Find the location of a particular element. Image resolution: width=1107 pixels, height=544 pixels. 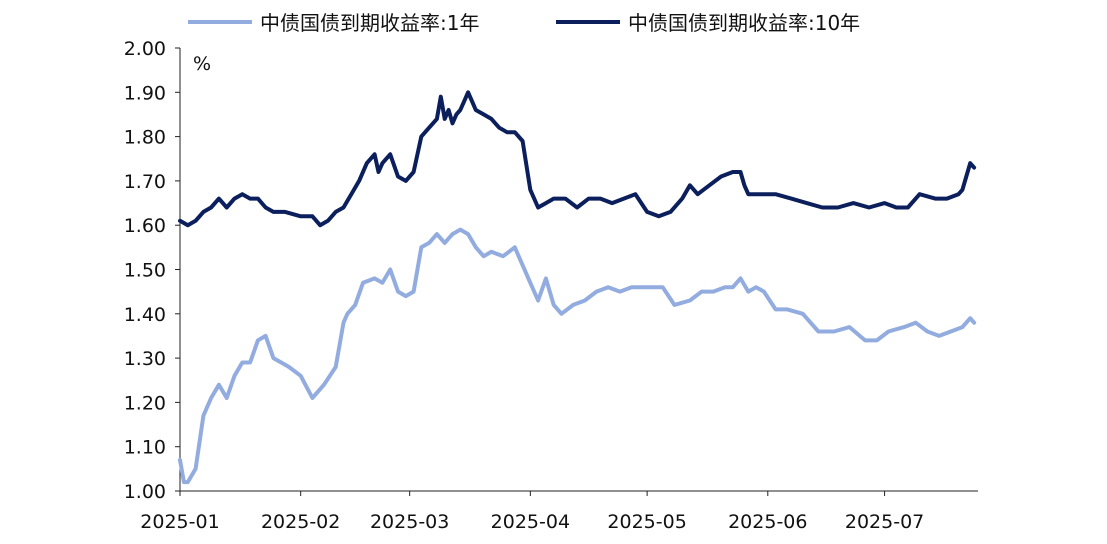

x-tick-label: 2025-01 is located at coordinates (179, 522).